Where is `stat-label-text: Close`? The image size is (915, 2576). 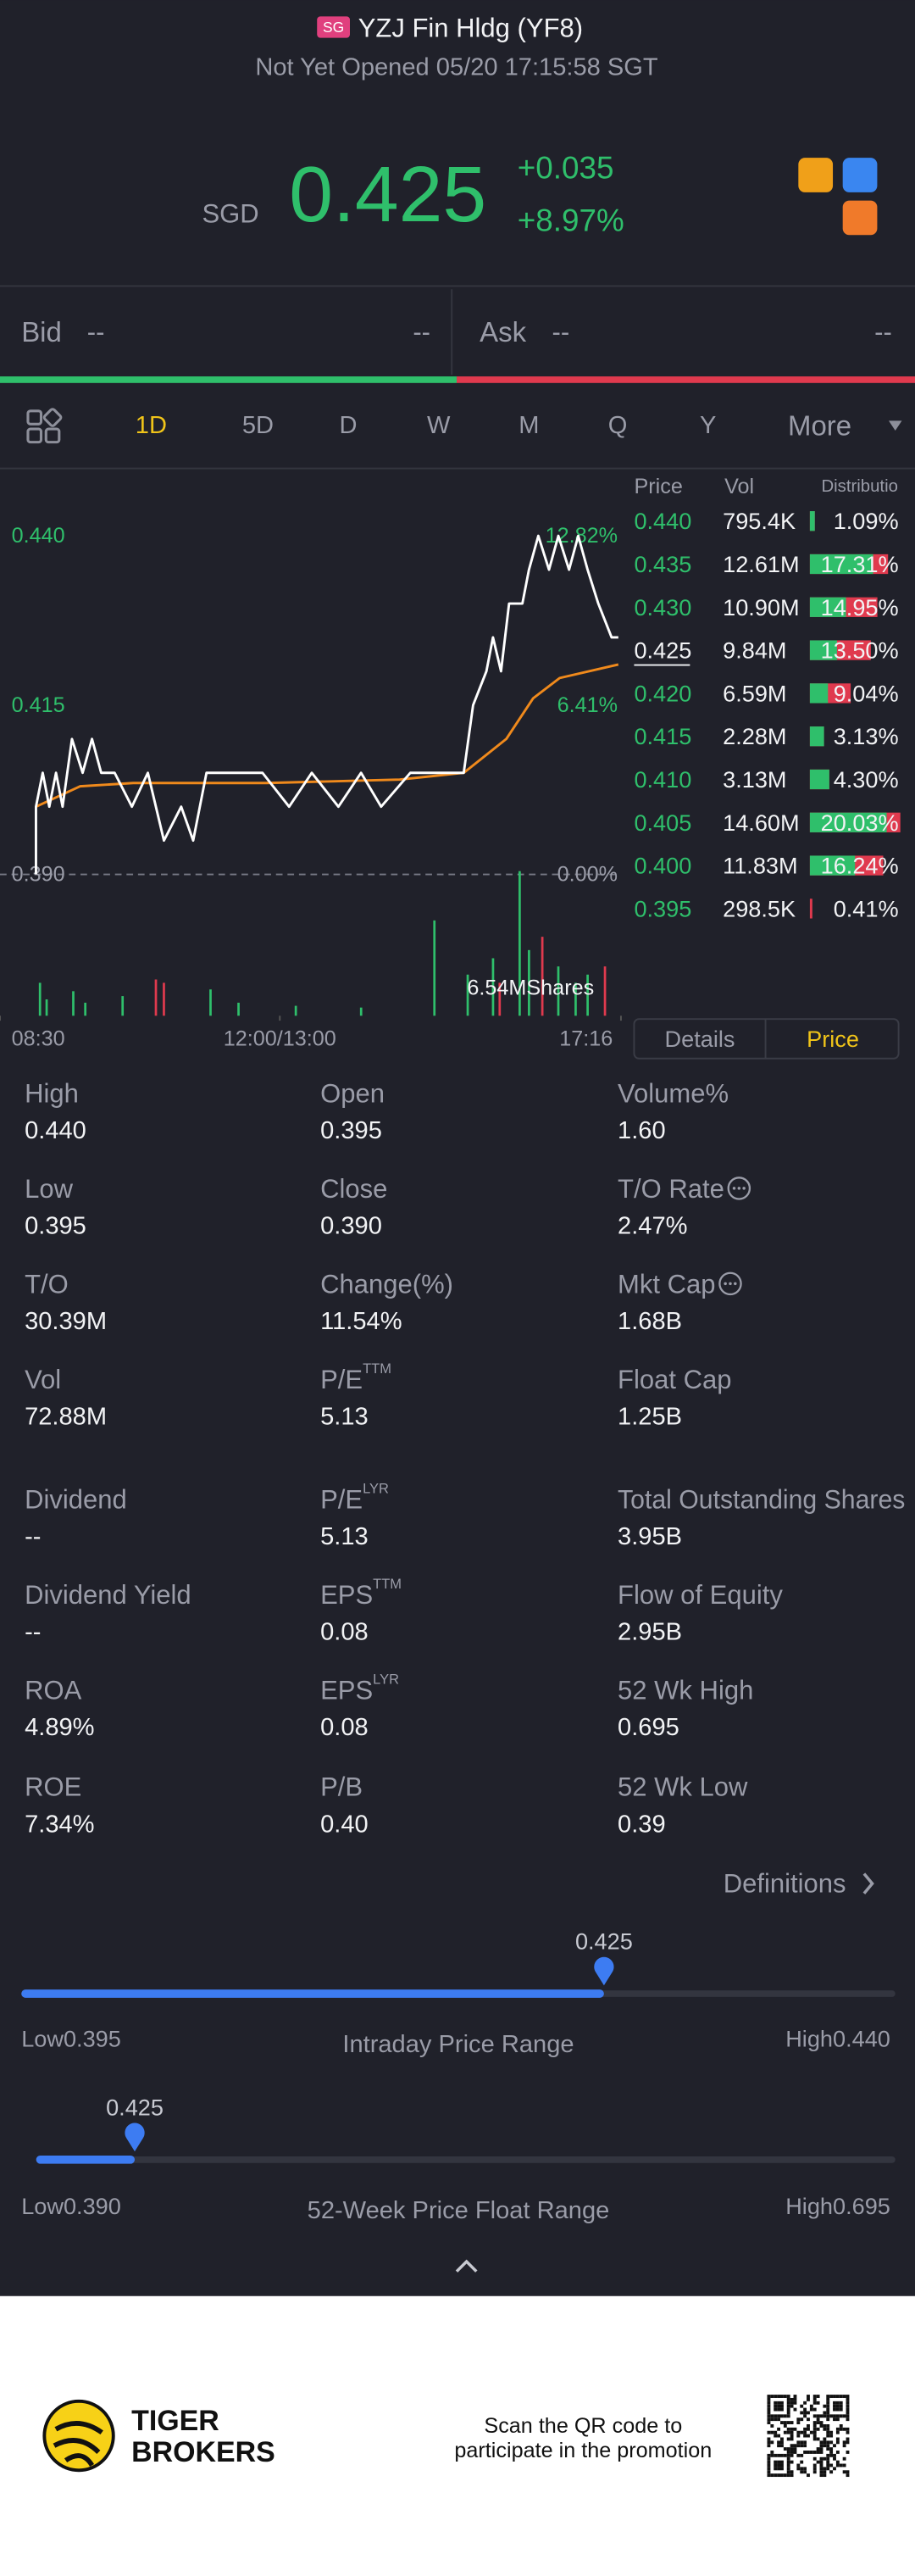 stat-label-text: Close is located at coordinates (353, 1188).